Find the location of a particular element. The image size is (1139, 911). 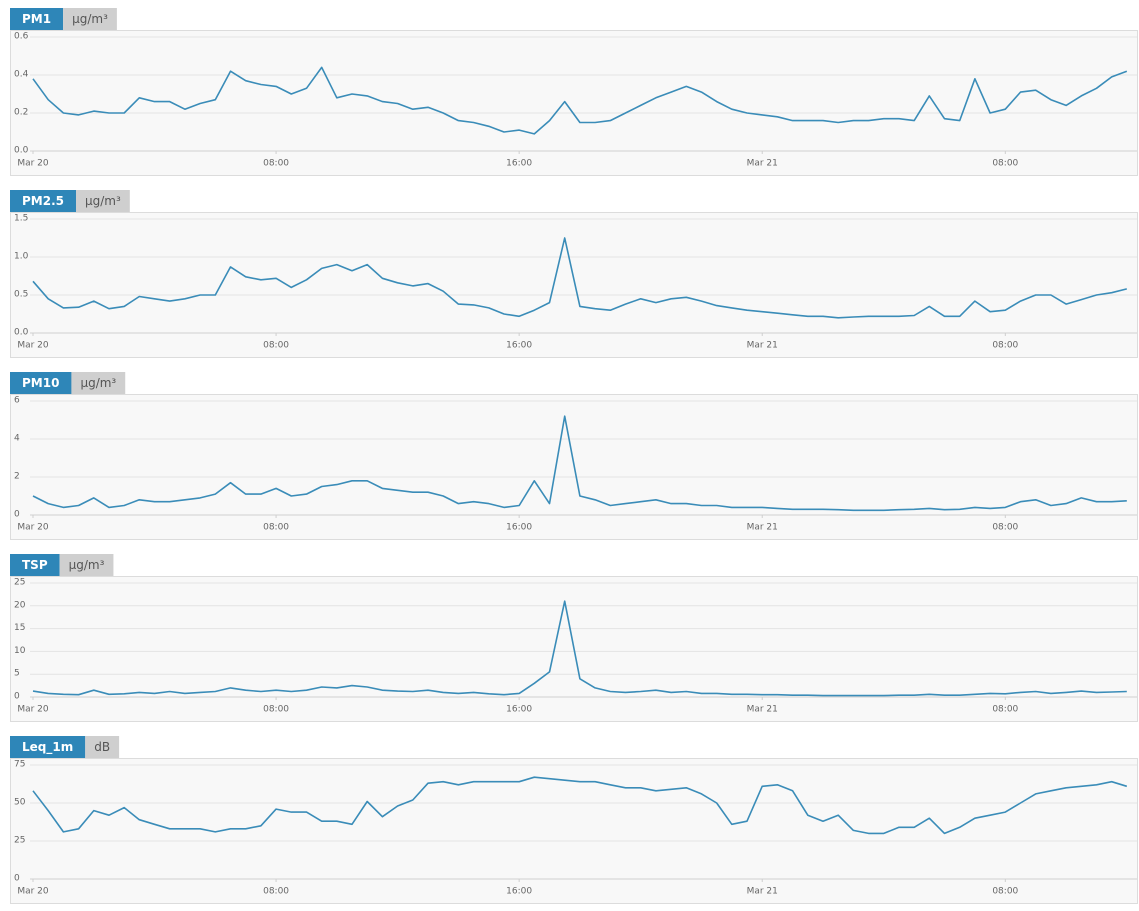

chart-title: PM10 is located at coordinates (40, 383).